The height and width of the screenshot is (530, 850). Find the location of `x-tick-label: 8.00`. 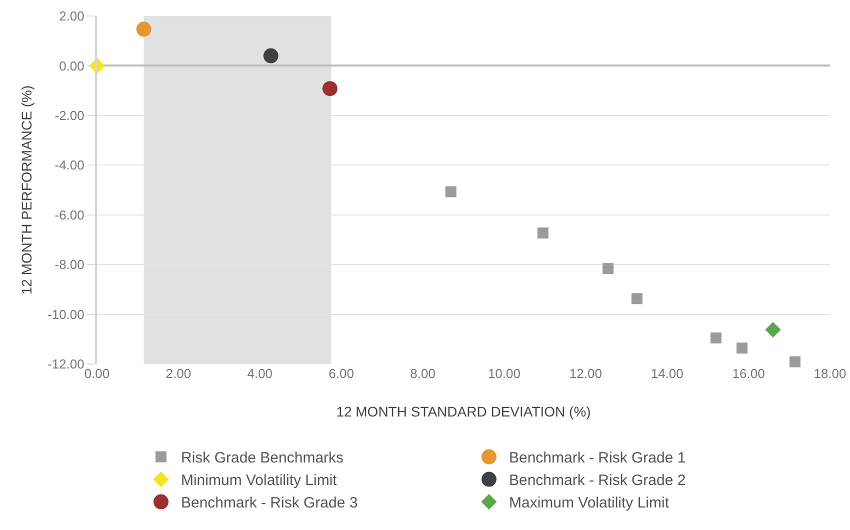

x-tick-label: 8.00 is located at coordinates (423, 373).